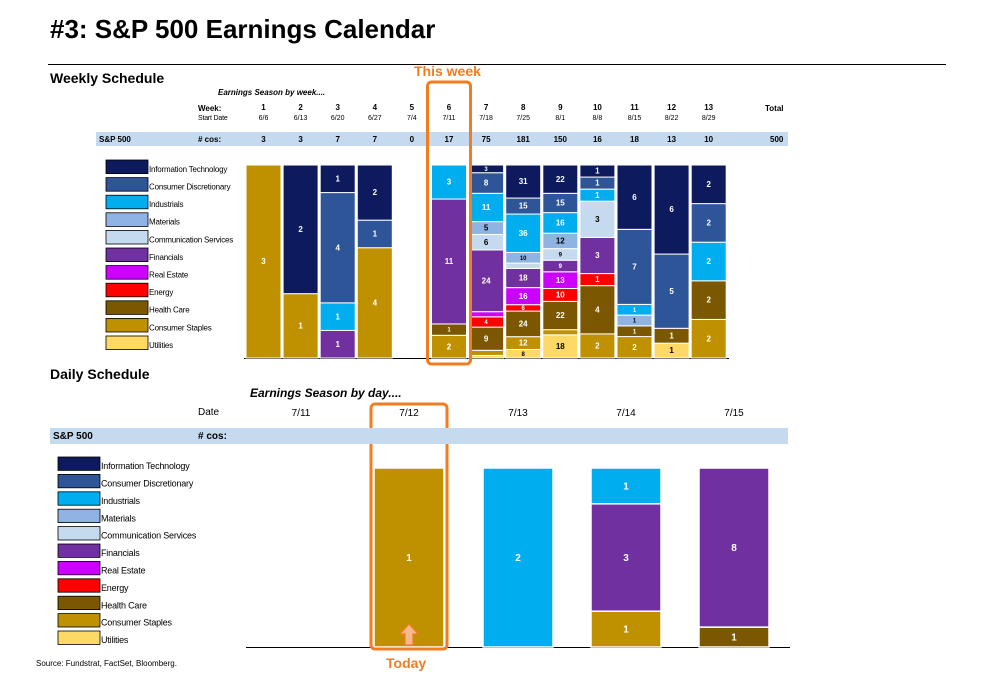  I want to click on day-date-7-13: 7/13, so click(518, 413).